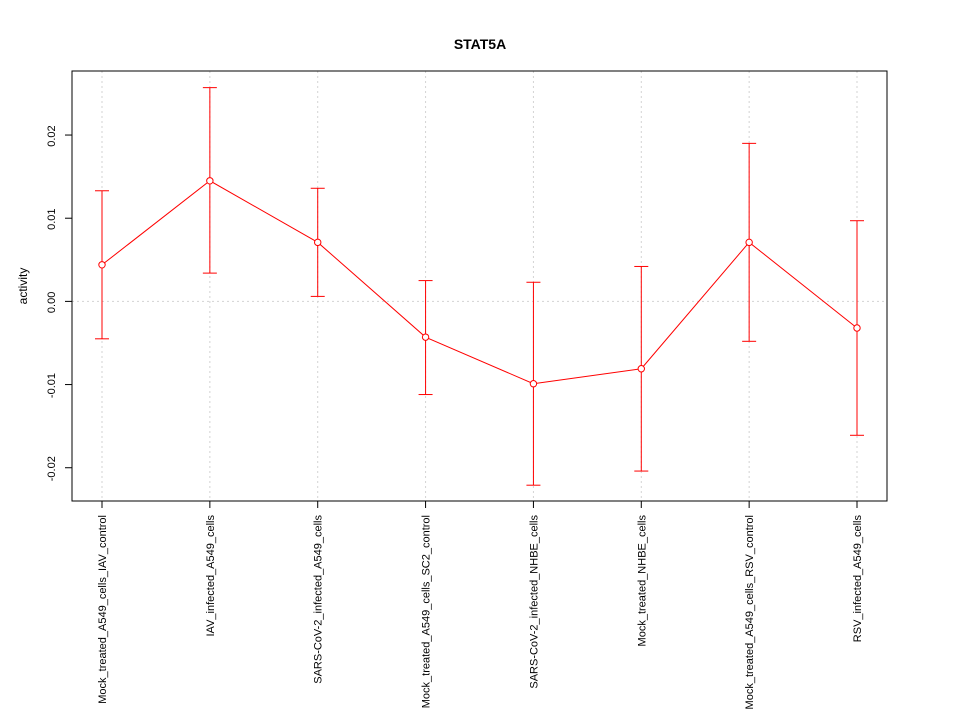 This screenshot has height=720, width=960. Describe the element at coordinates (52, 302) in the screenshot. I see `y-tick-label: 0.00` at that location.